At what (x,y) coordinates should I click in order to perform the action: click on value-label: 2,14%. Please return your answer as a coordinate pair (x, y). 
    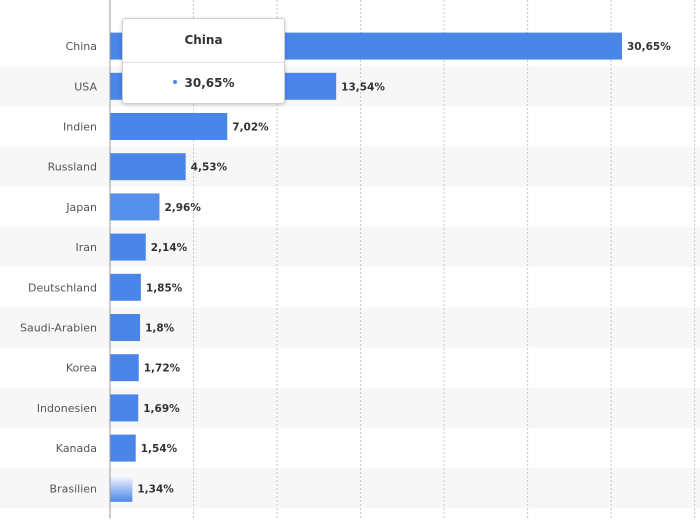
    Looking at the image, I should click on (169, 248).